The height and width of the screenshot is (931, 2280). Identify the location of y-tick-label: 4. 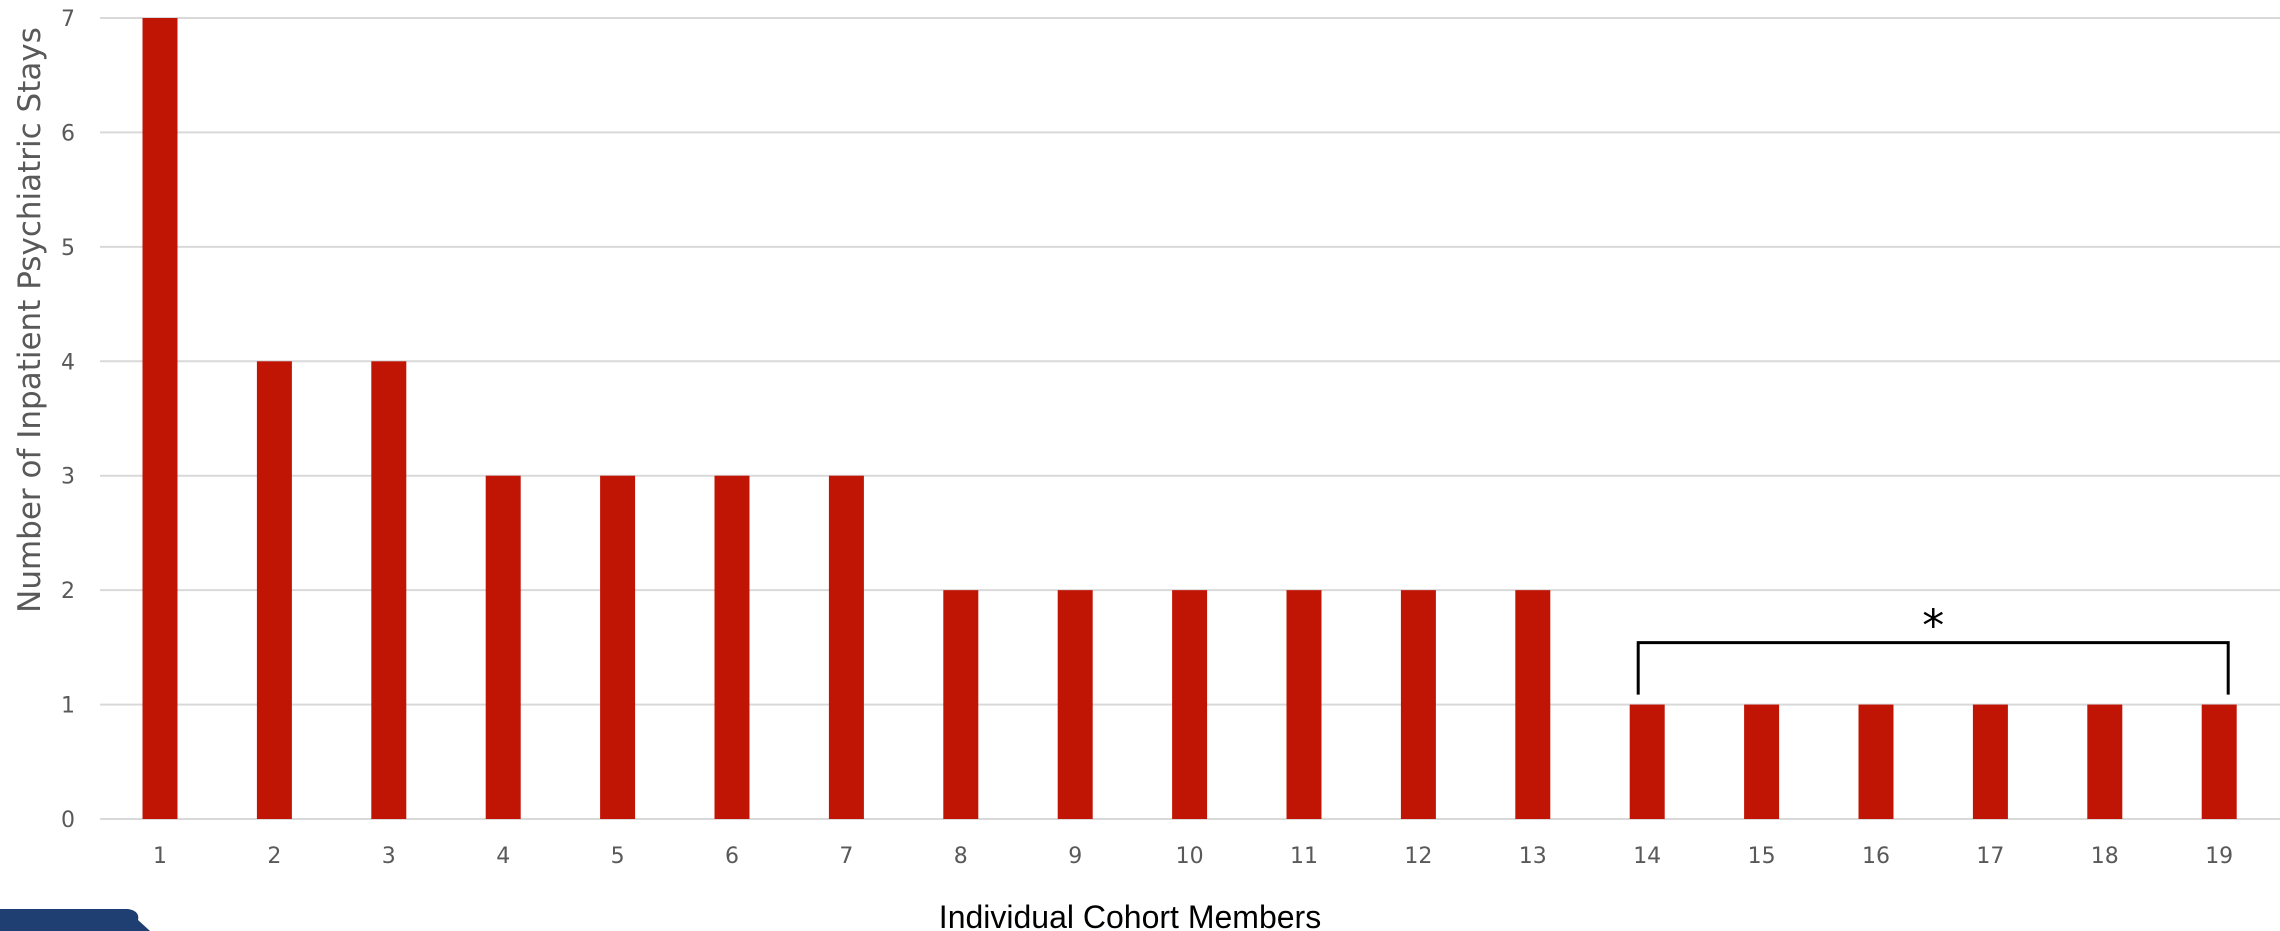
(68, 362).